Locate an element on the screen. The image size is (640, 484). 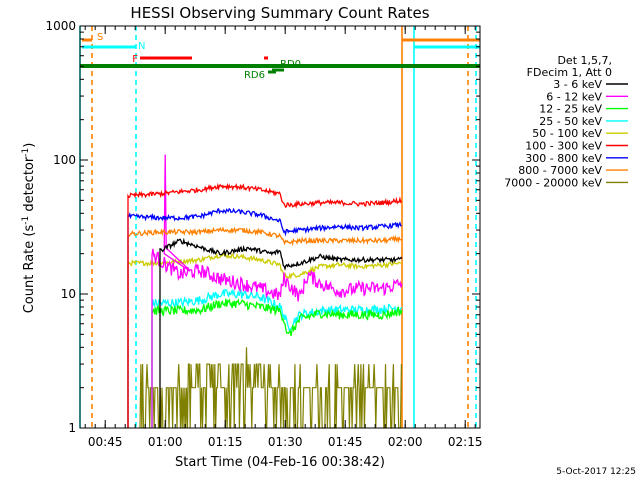
y-axis-label: Count Rate (s-1 detector-1) is located at coordinates (29, 228).